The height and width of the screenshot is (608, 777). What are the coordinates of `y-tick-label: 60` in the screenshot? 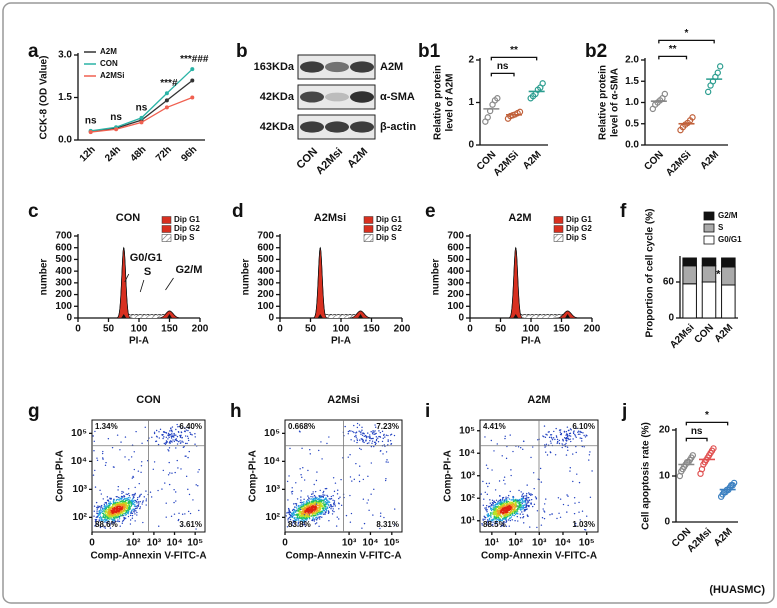 It's located at (669, 282).